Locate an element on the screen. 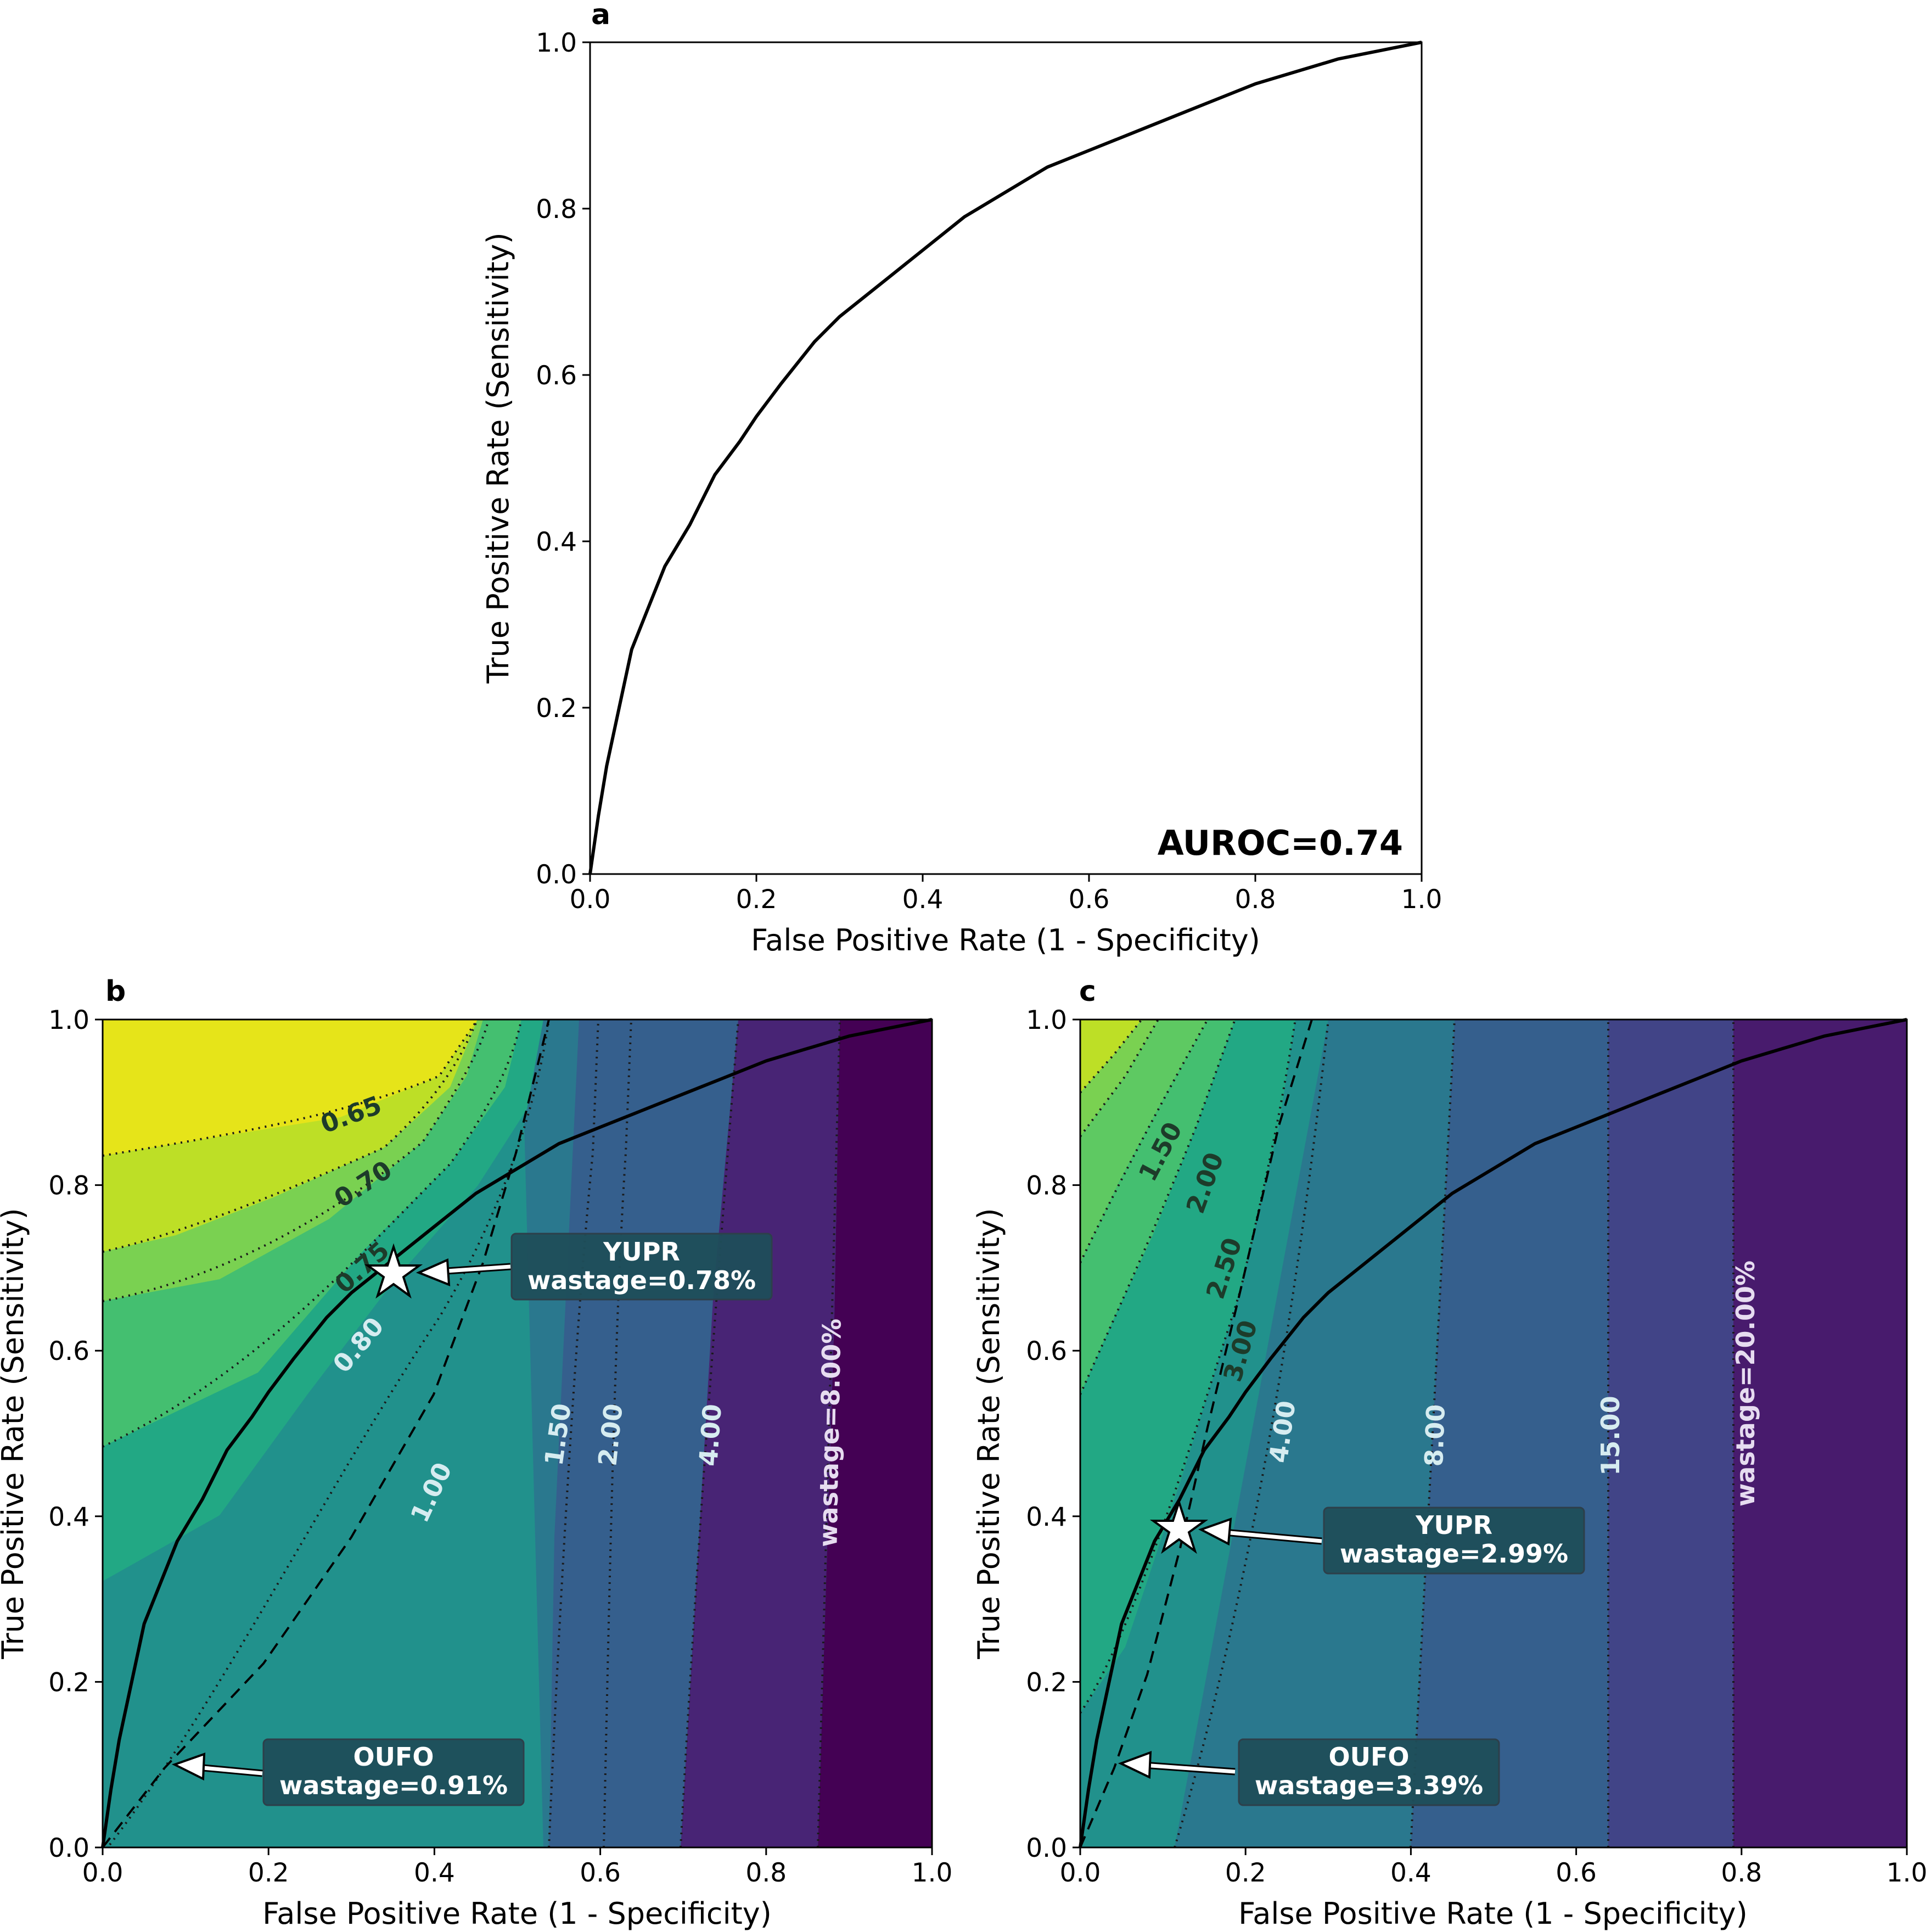 This screenshot has width=1931, height=1932. oufo-wastage: wastage=3.39% is located at coordinates (1369, 1786).